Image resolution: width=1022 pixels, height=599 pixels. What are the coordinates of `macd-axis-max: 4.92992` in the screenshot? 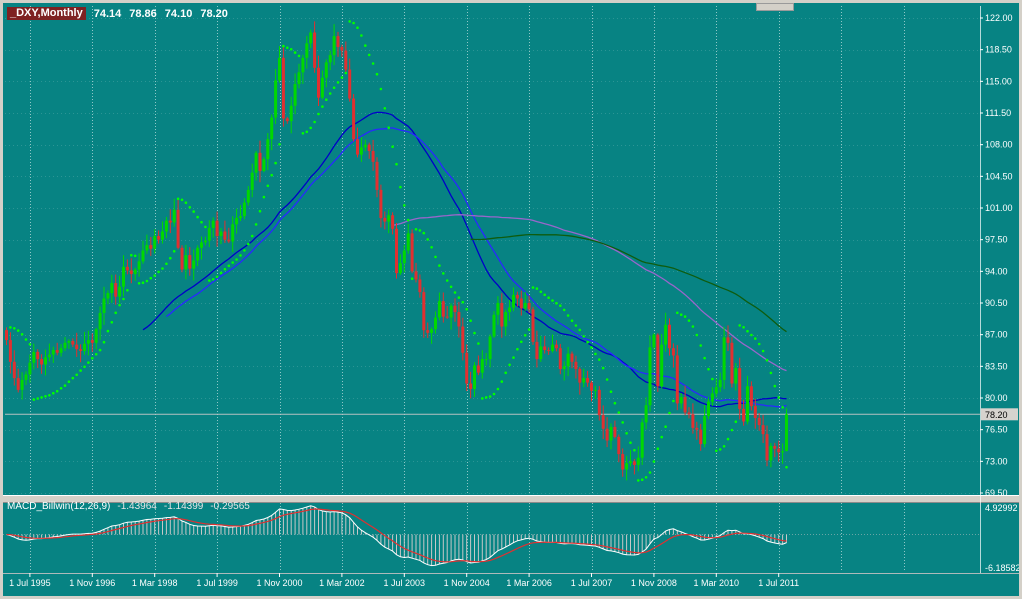 It's located at (1001, 508).